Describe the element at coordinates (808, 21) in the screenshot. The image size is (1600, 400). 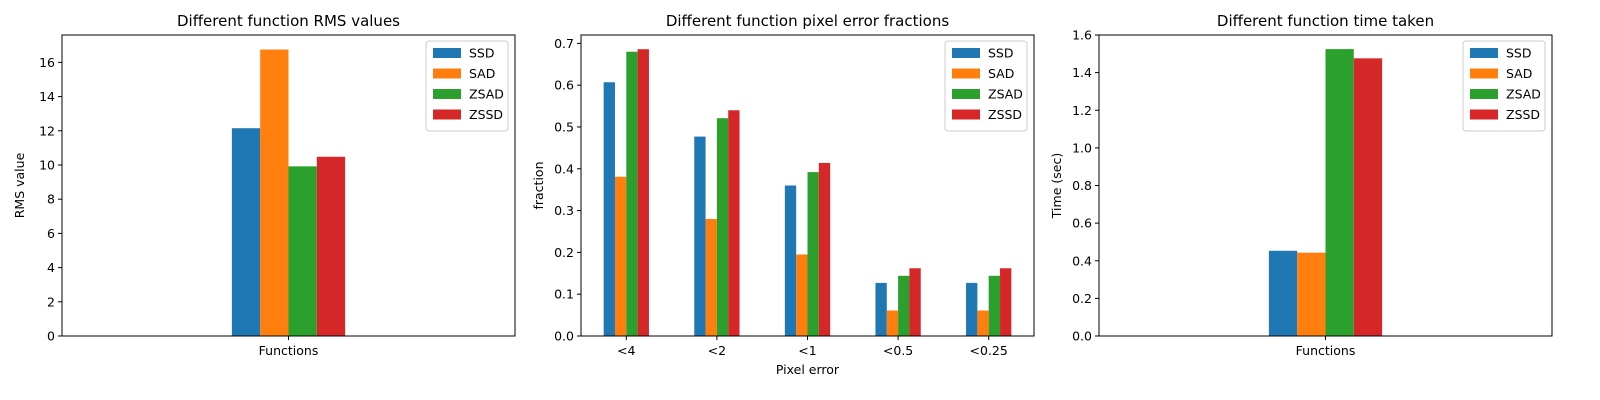
I see `chart-title: Different function pixel error fractions` at that location.